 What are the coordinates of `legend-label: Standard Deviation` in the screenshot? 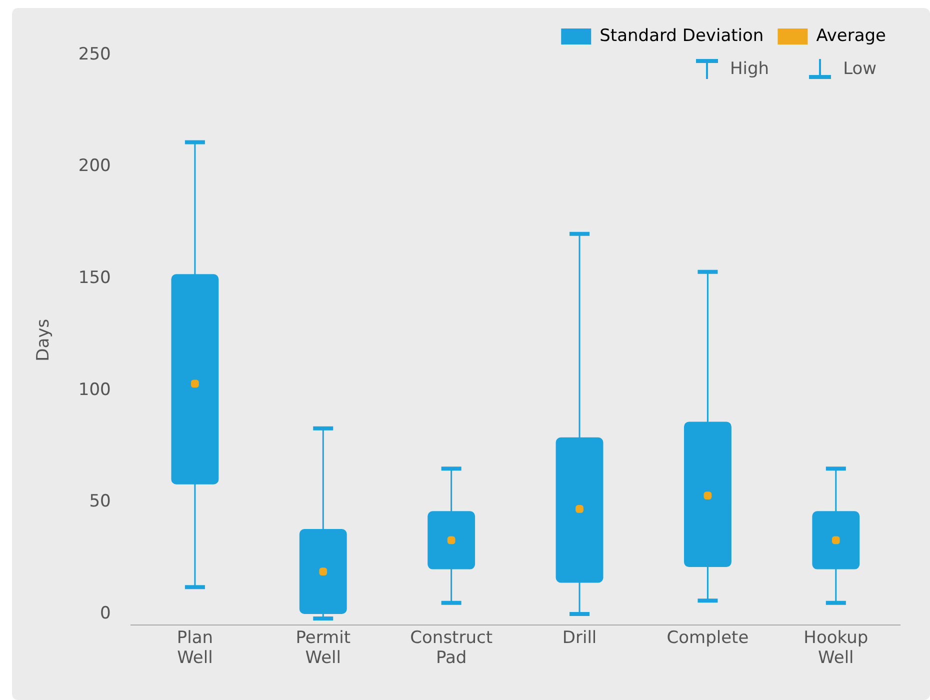 It's located at (682, 36).